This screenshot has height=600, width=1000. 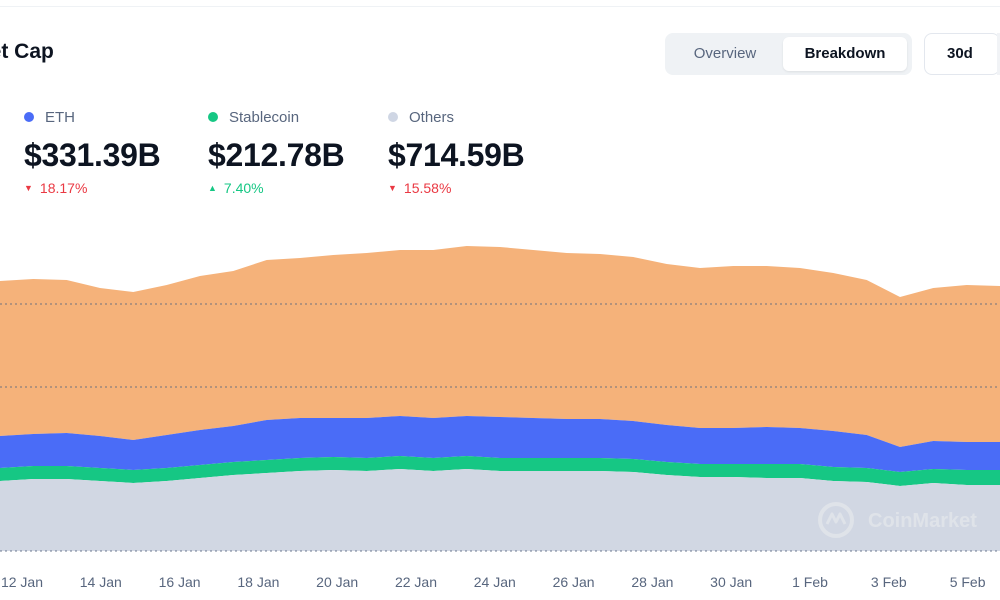 I want to click on tab-breakdown: Breakdown, so click(x=845, y=54).